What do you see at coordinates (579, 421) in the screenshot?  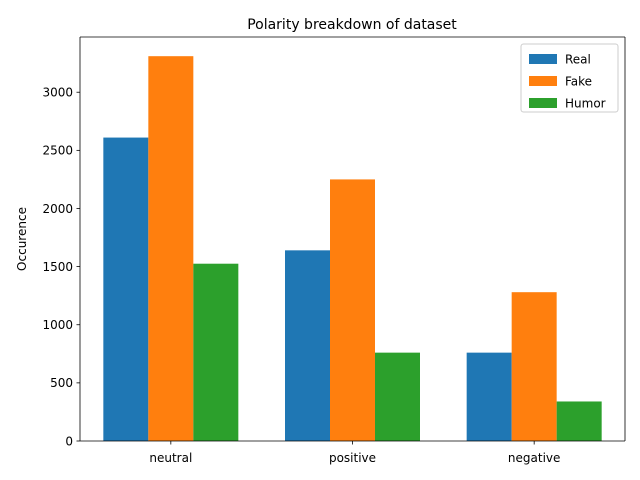 I see `bar-humor-negative` at bounding box center [579, 421].